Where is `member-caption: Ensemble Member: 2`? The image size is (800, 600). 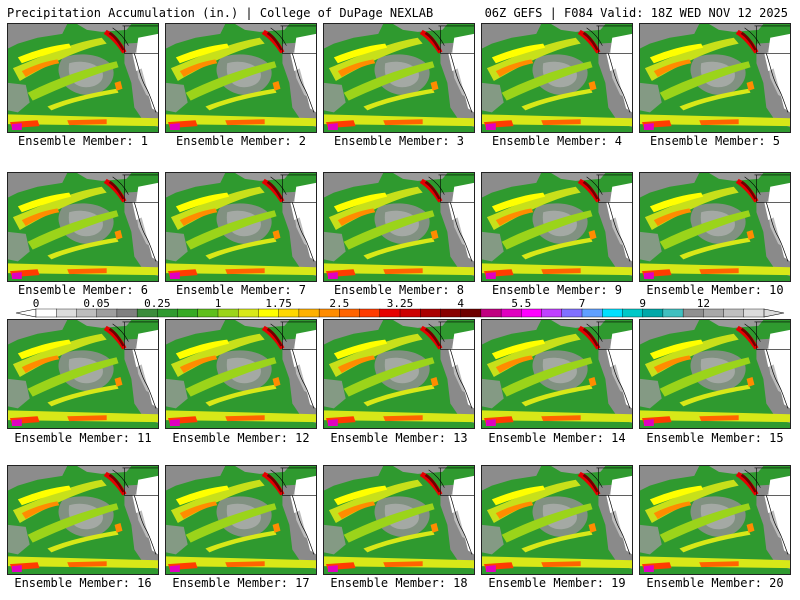
member-caption: Ensemble Member: 2 is located at coordinates (241, 141).